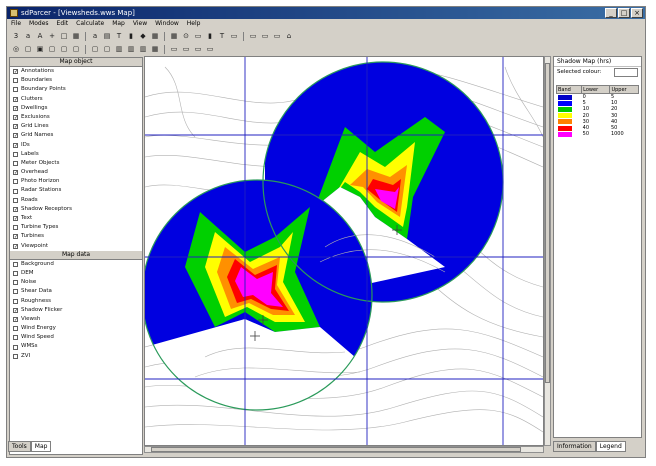 The image size is (656, 466). Describe the element at coordinates (39, 23) in the screenshot. I see `menu-modes: Modes` at that location.